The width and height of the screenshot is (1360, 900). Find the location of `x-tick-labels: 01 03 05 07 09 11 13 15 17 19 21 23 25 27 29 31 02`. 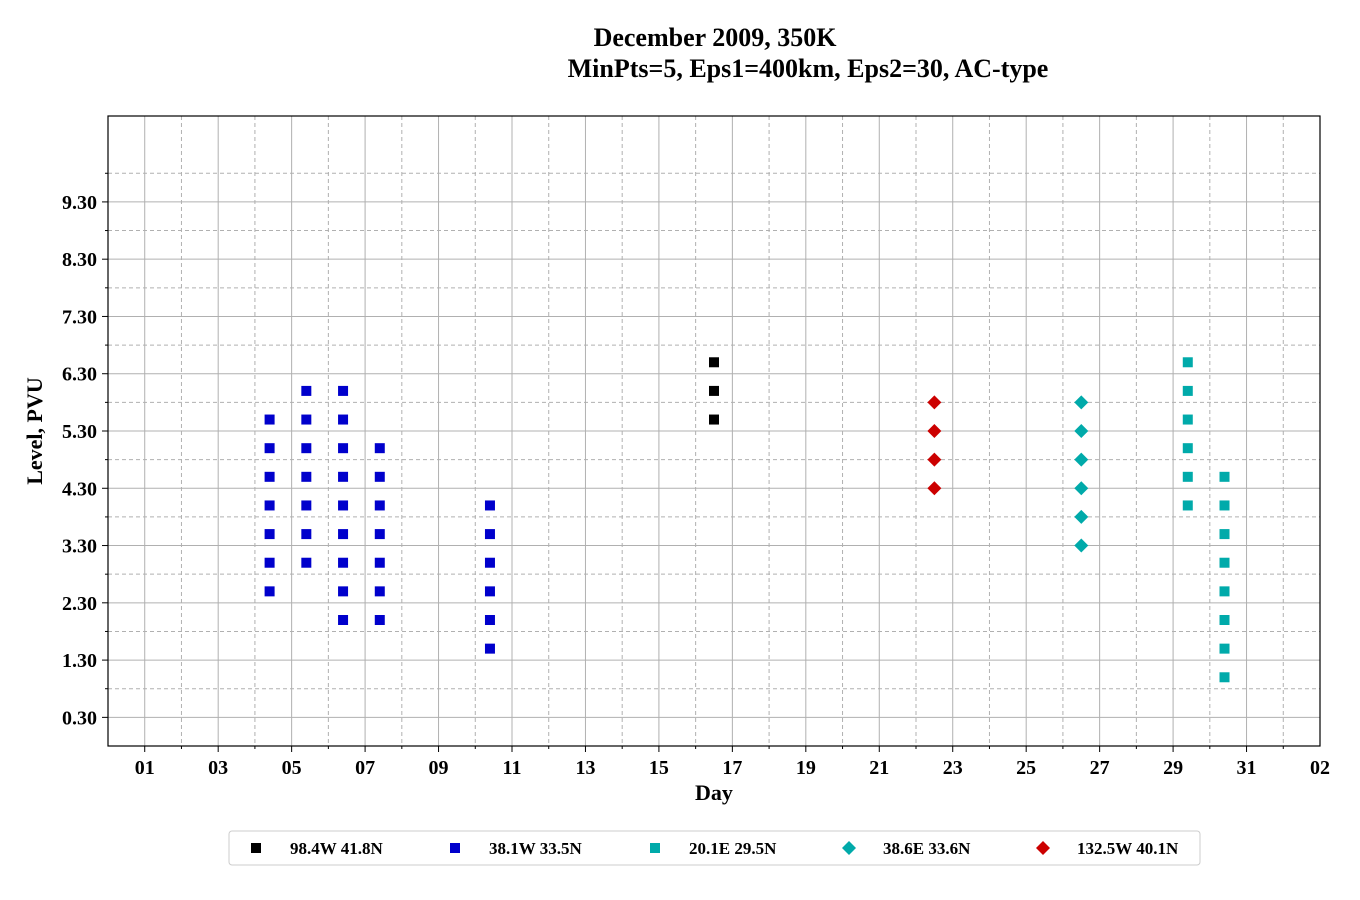

x-tick-labels: 01 03 05 07 09 11 13 15 17 19 21 23 25 27 29 31 02 is located at coordinates (732, 768).